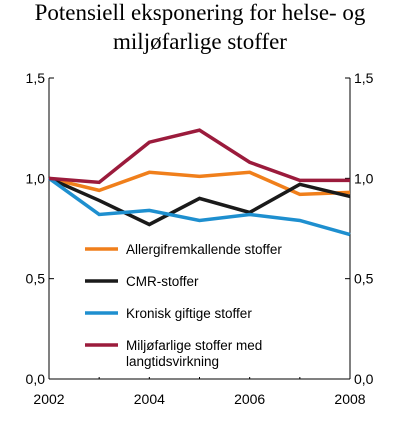 Image resolution: width=400 pixels, height=422 pixels. What do you see at coordinates (204, 249) in the screenshot?
I see `legend-label-0: Allergifremkallende stoffer` at bounding box center [204, 249].